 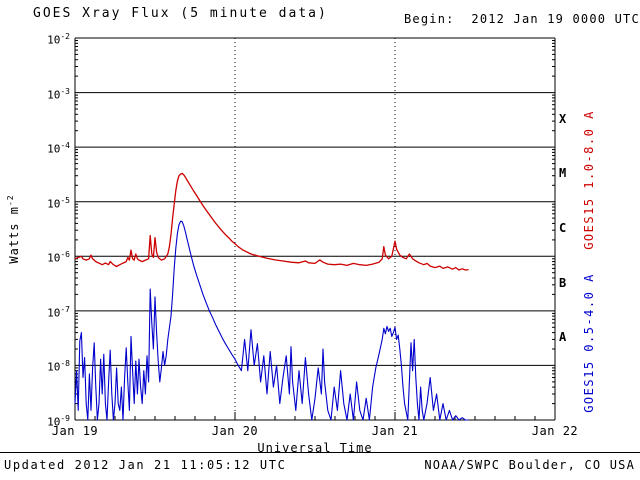 I want to click on y-axis-title: Watts m-2, so click(x=14, y=229).